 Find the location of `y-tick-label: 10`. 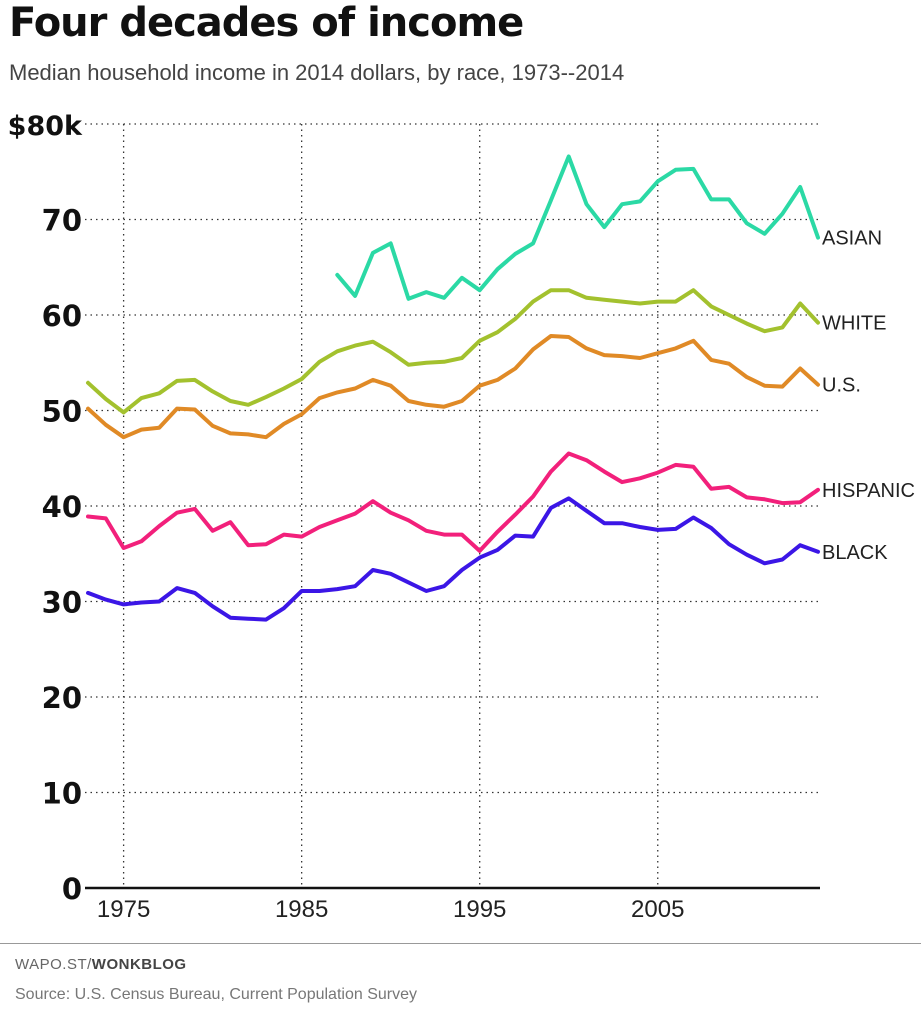

y-tick-label: 10 is located at coordinates (62, 794).